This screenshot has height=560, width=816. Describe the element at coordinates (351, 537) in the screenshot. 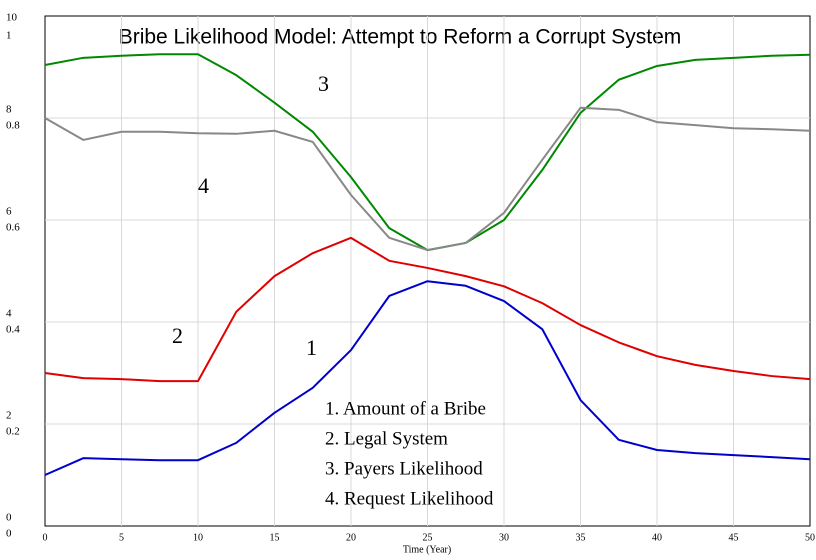

I see `x-tick-label: 20` at that location.